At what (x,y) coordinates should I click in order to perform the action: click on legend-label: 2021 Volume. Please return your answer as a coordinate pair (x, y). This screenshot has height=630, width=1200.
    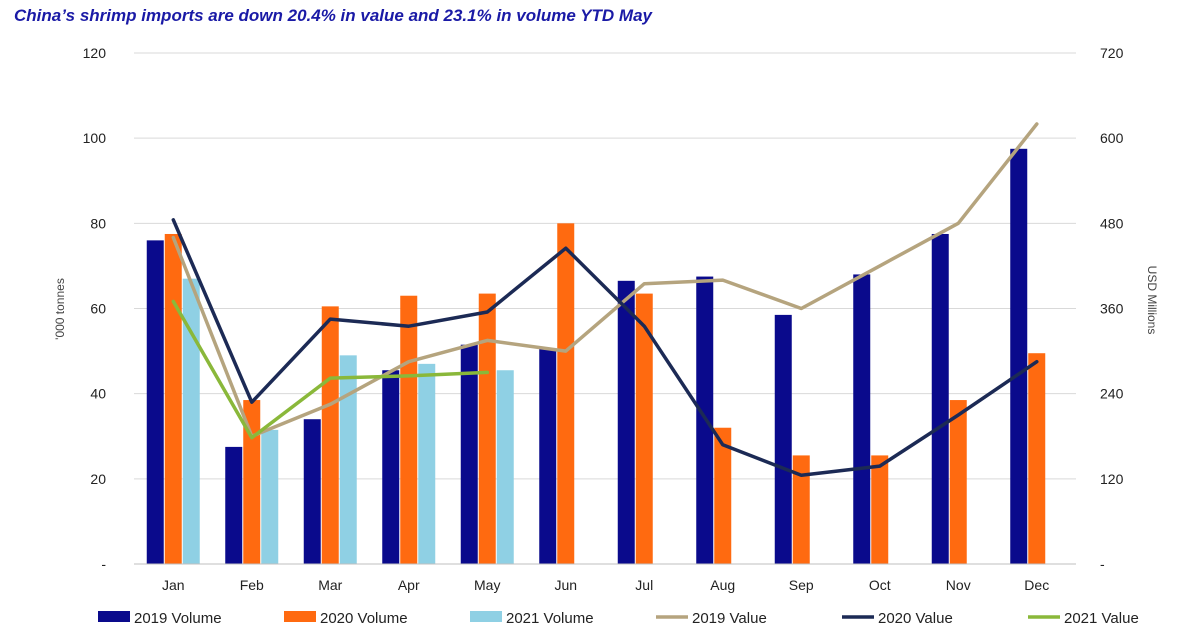
    Looking at the image, I should click on (550, 618).